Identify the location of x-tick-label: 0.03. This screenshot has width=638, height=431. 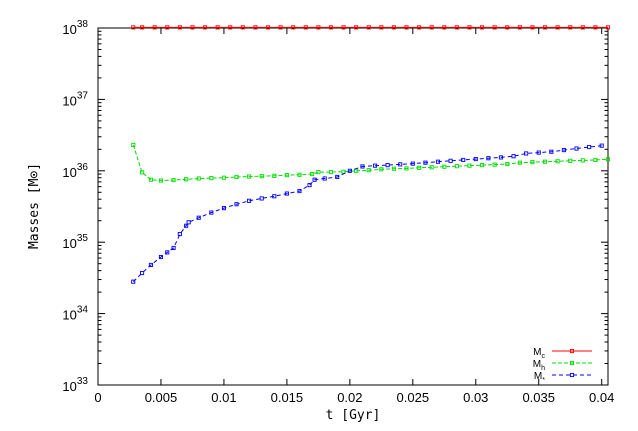
(475, 397).